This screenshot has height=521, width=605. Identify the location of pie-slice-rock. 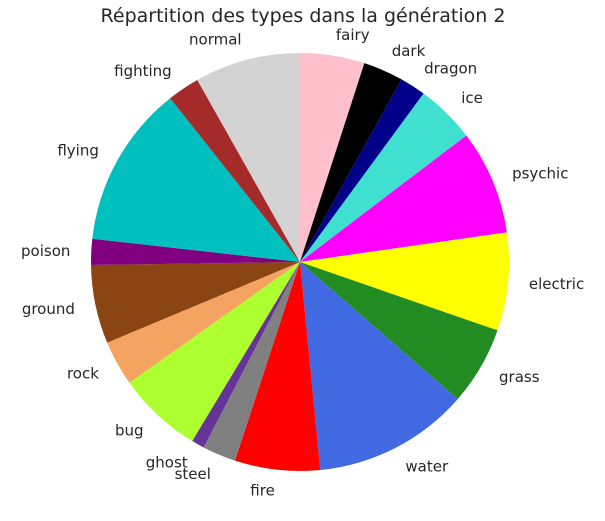
(203, 322).